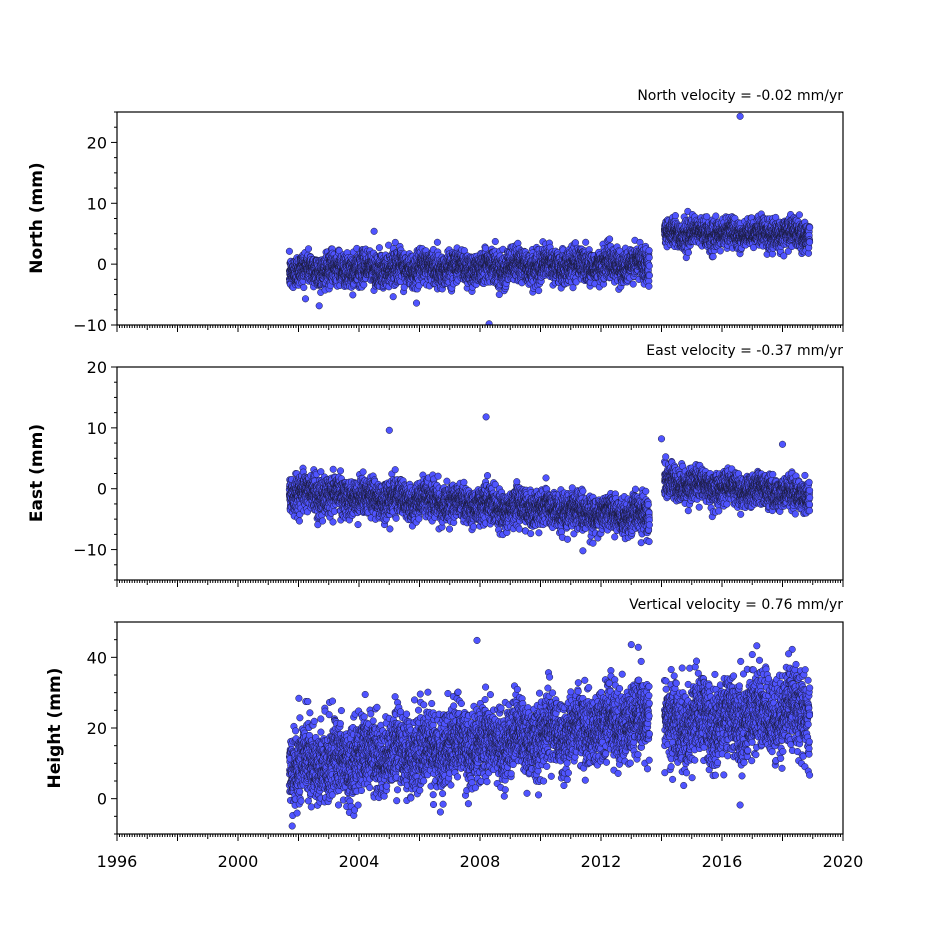 This screenshot has height=937, width=937. What do you see at coordinates (740, 96) in the screenshot?
I see `north-velocity-title: North velocity = -0.02 mm/yr` at bounding box center [740, 96].